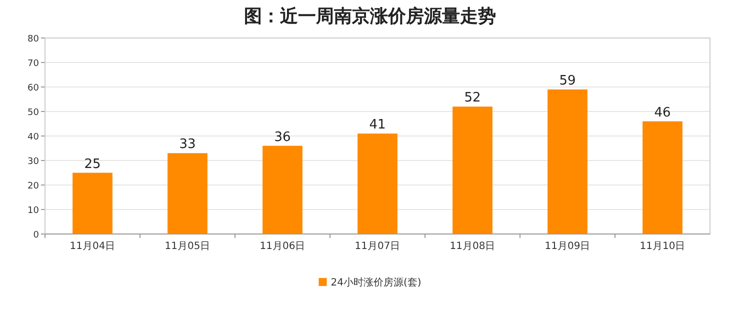 The width and height of the screenshot is (740, 312). I want to click on data-label: 36, so click(282, 137).